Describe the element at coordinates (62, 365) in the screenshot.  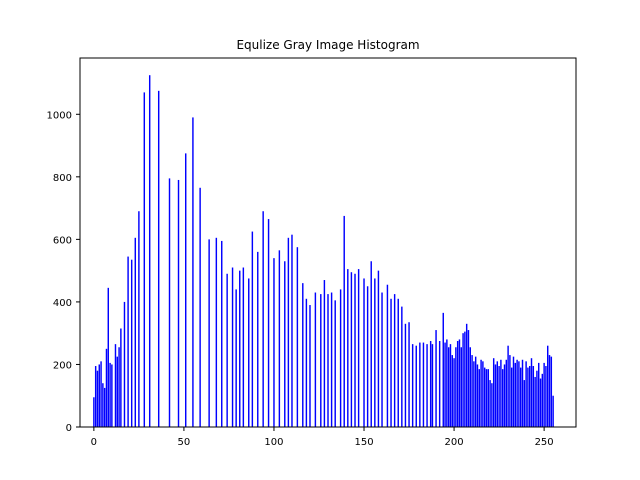
I see `y-tick-label: 200` at that location.